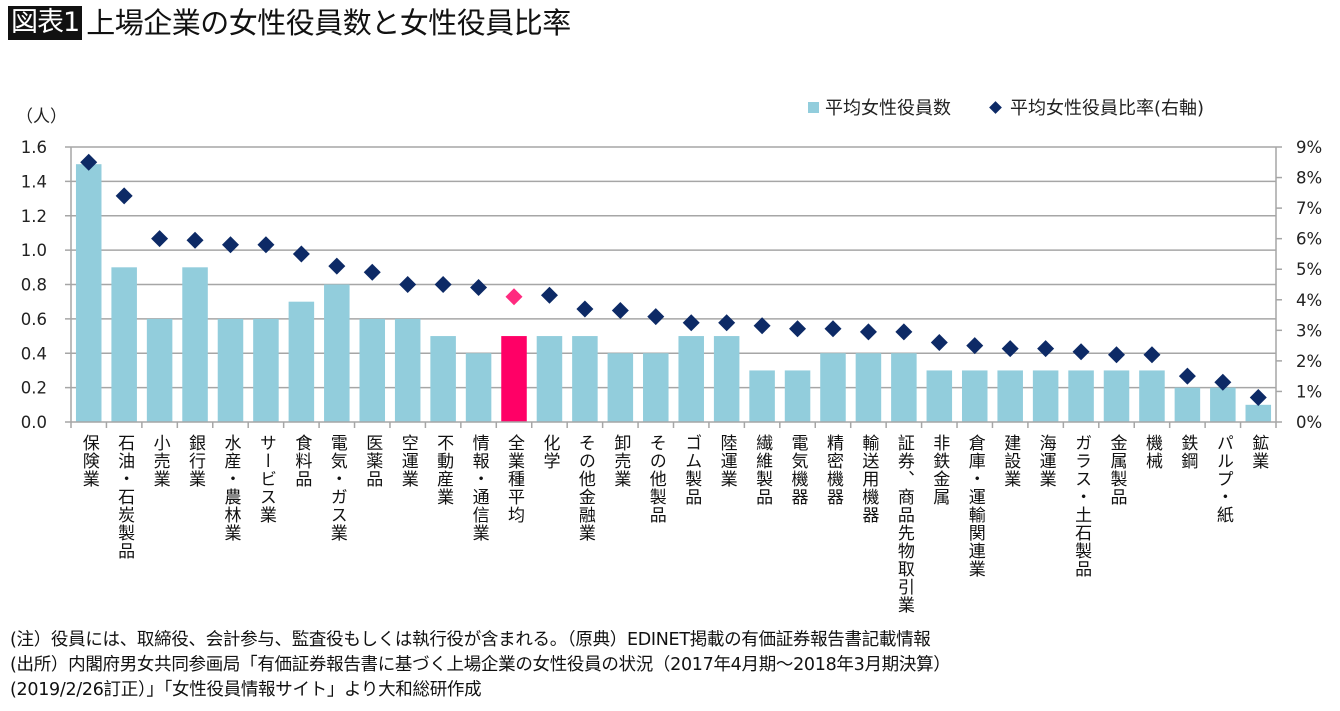  I want to click on y-axis-unit-label: （人）, so click(41, 117).